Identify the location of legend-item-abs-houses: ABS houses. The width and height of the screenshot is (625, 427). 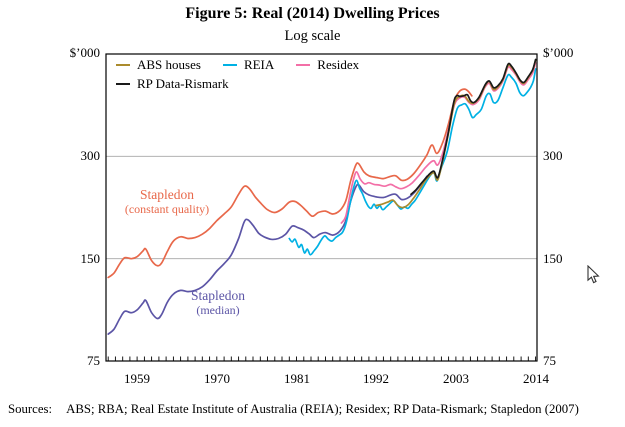
(158, 65).